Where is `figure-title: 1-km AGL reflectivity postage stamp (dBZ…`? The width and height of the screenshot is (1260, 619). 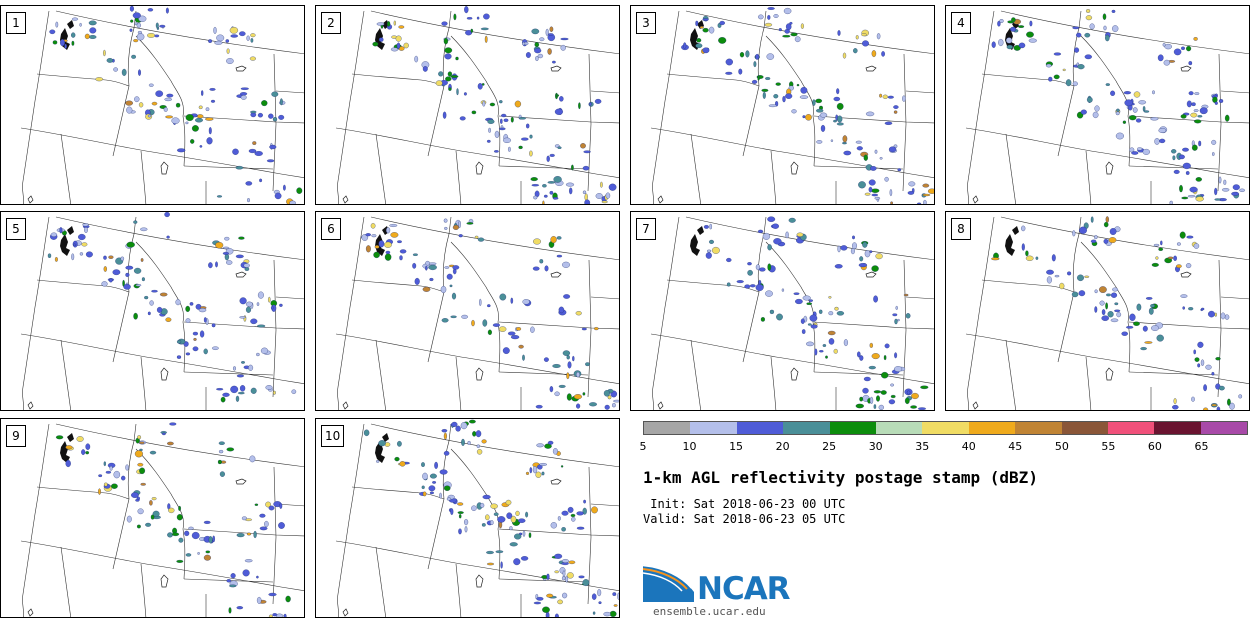 figure-title: 1-km AGL reflectivity postage stamp (dBZ… is located at coordinates (840, 477).